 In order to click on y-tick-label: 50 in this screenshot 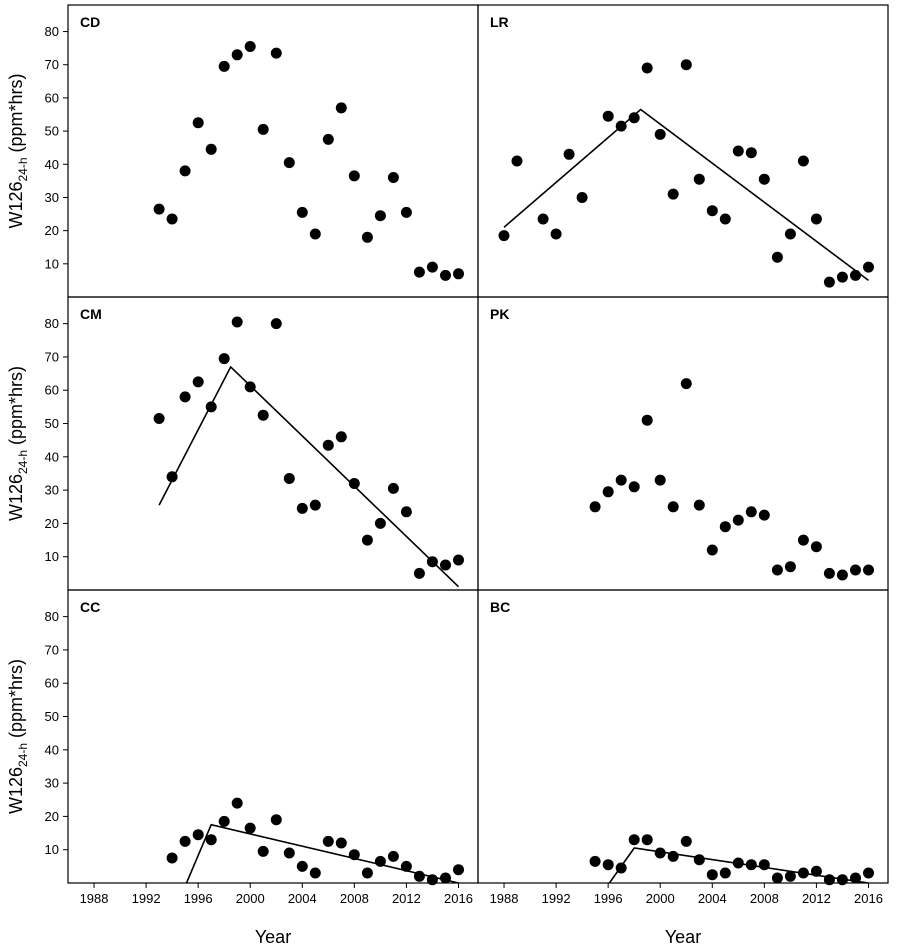, I will do `click(52, 131)`.